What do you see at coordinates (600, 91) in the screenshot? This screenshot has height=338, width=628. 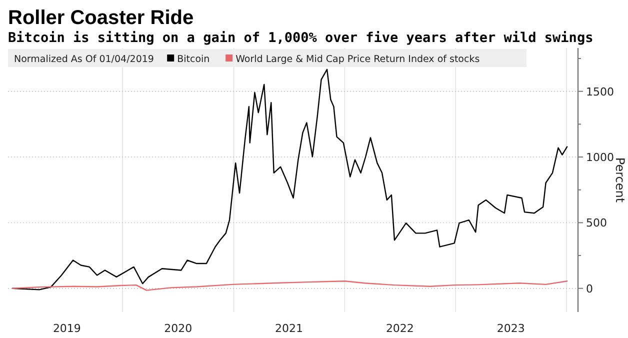 I see `y-tick-label: 1500` at bounding box center [600, 91].